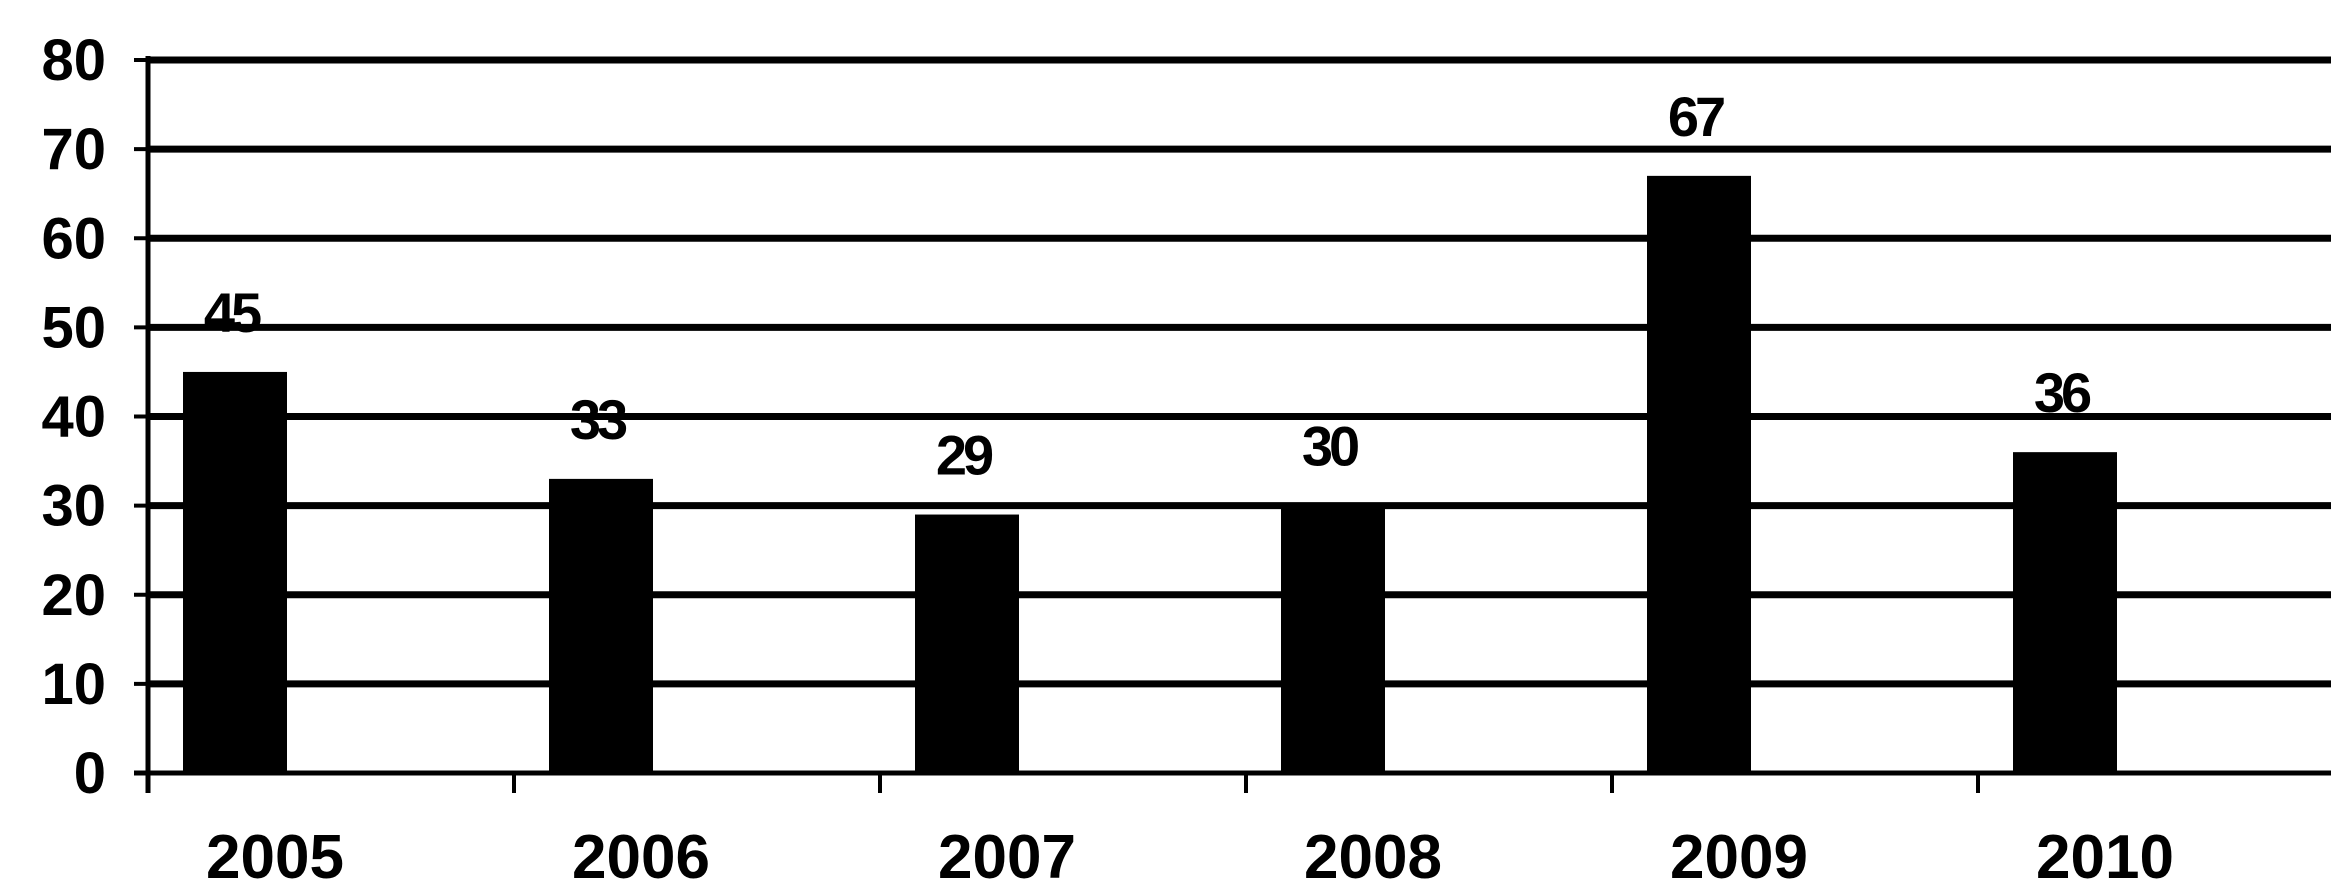 This screenshot has height=893, width=2331. What do you see at coordinates (1739, 855) in the screenshot?
I see `x-tick-label: 2009` at bounding box center [1739, 855].